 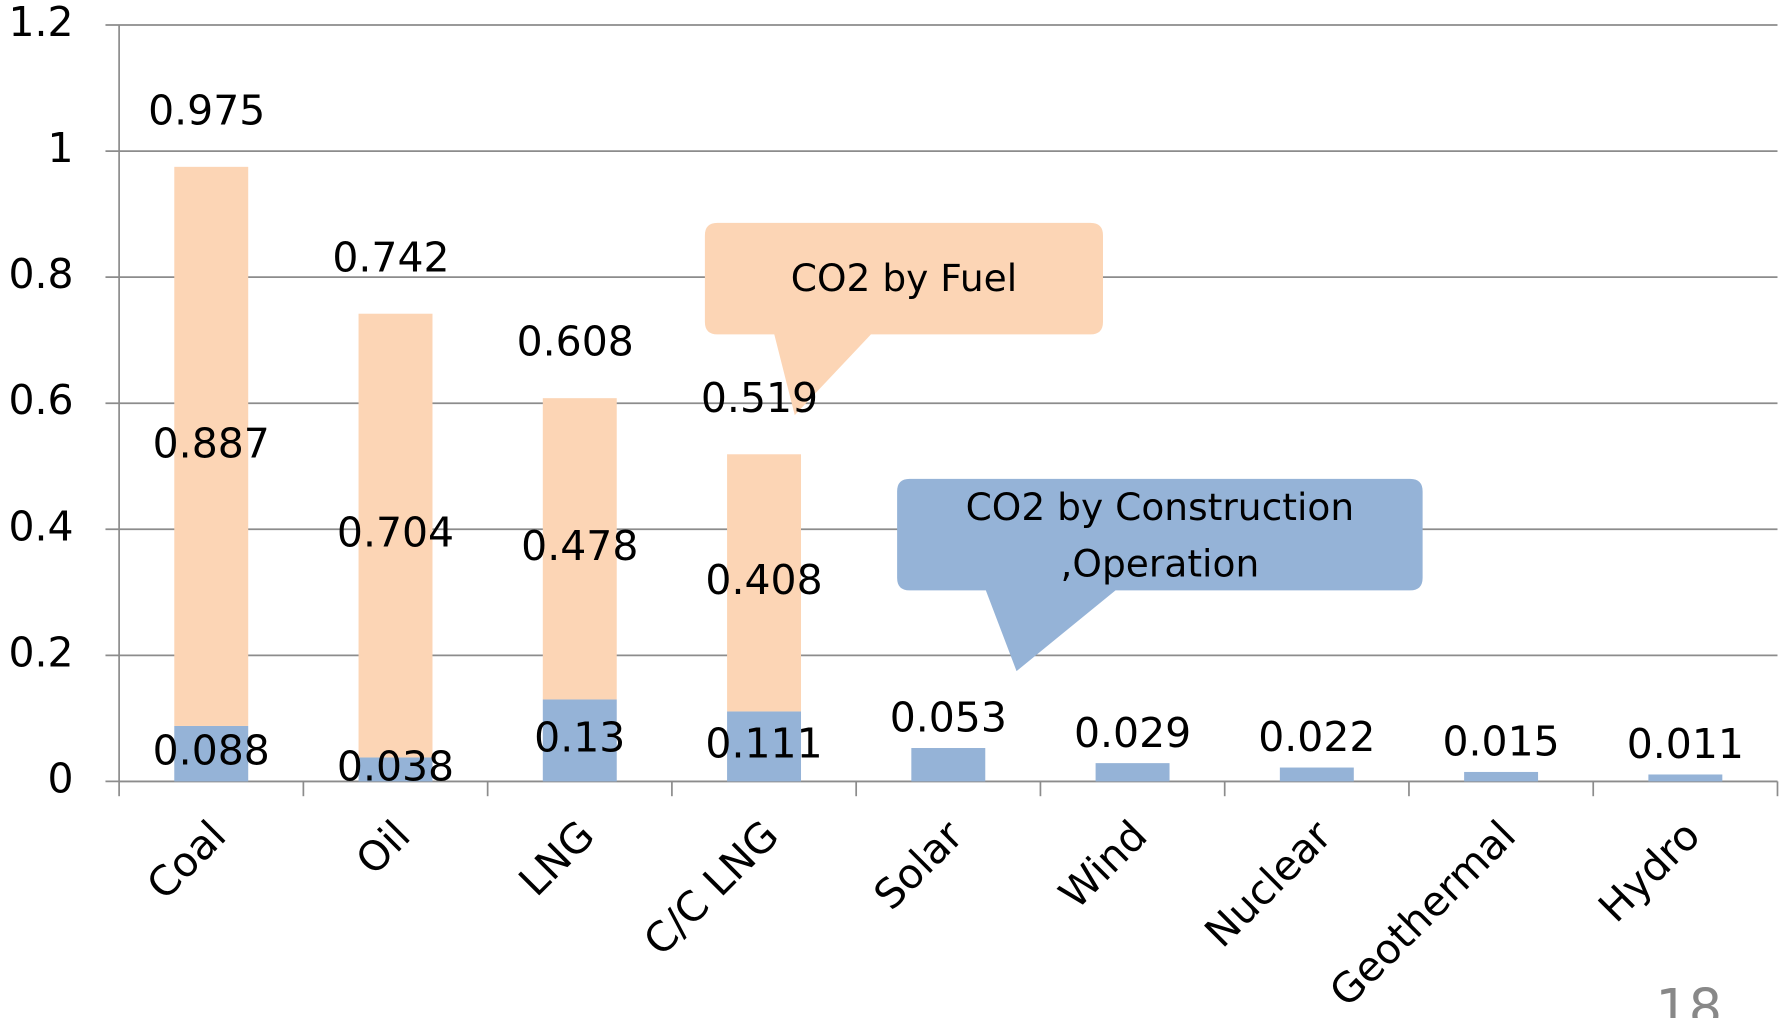 I want to click on construction-legend: CO2 by Construction ,Operation, so click(x=1160, y=535).